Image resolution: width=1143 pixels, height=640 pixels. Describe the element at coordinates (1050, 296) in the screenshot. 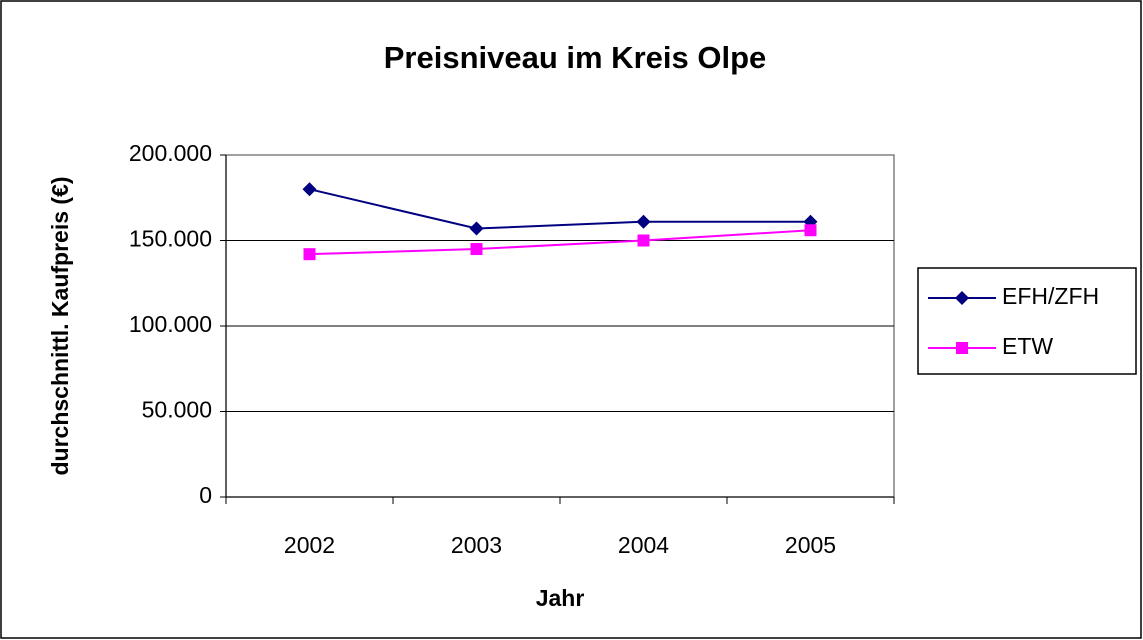

I see `legend-label: EFH/ZFH` at that location.